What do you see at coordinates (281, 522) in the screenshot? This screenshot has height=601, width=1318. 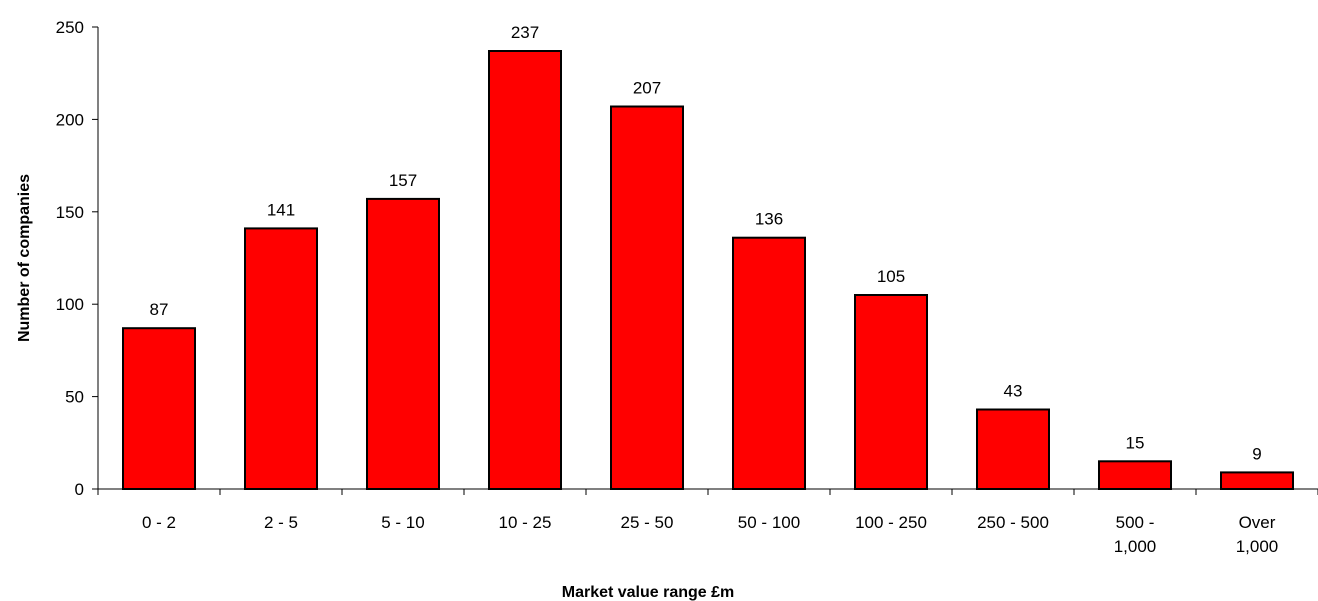 I see `x-tick-label-1: 2 - 5` at bounding box center [281, 522].